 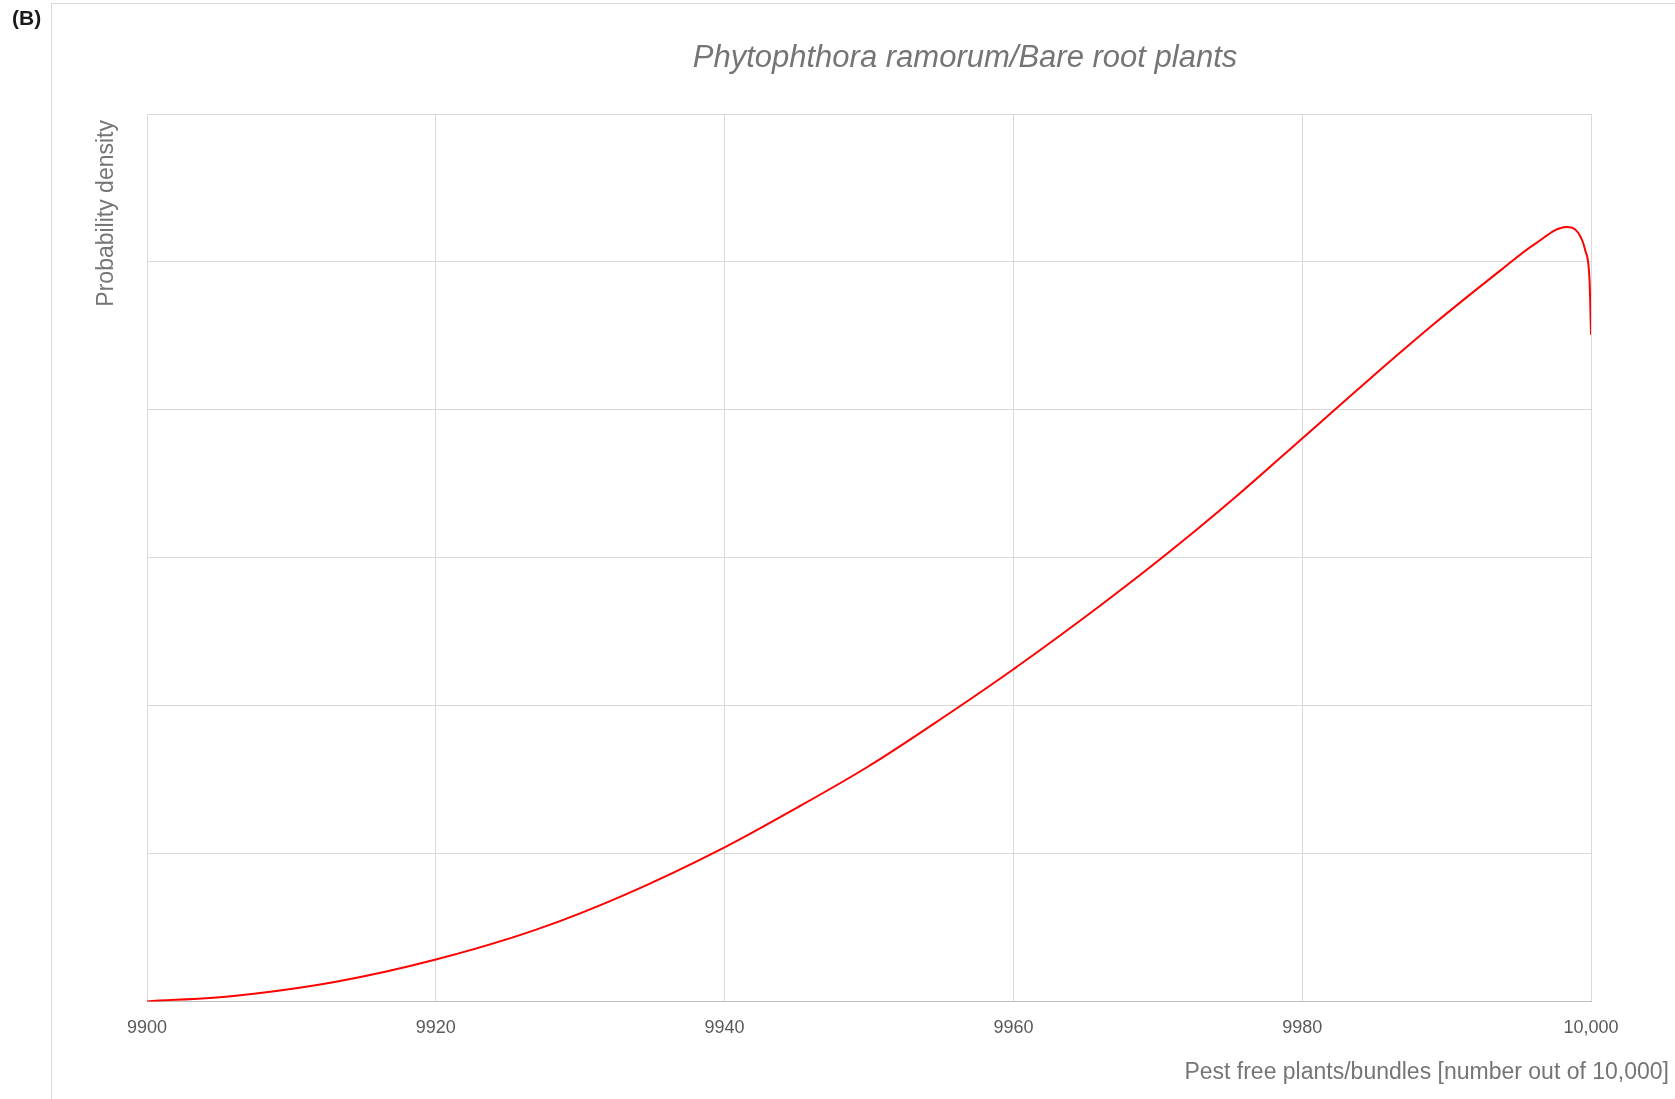 What do you see at coordinates (724, 1027) in the screenshot?
I see `x-tick-label: 9940` at bounding box center [724, 1027].